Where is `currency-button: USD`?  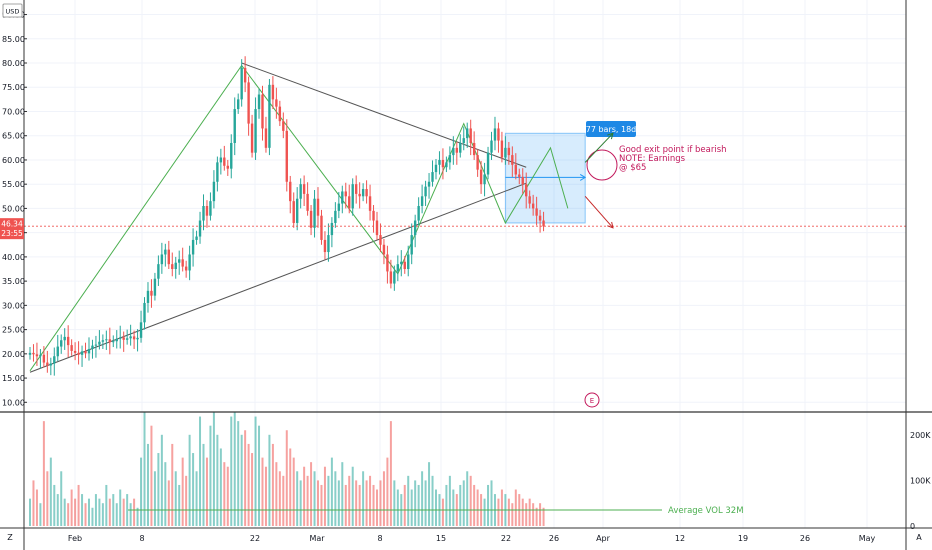
currency-button: USD is located at coordinates (12, 10).